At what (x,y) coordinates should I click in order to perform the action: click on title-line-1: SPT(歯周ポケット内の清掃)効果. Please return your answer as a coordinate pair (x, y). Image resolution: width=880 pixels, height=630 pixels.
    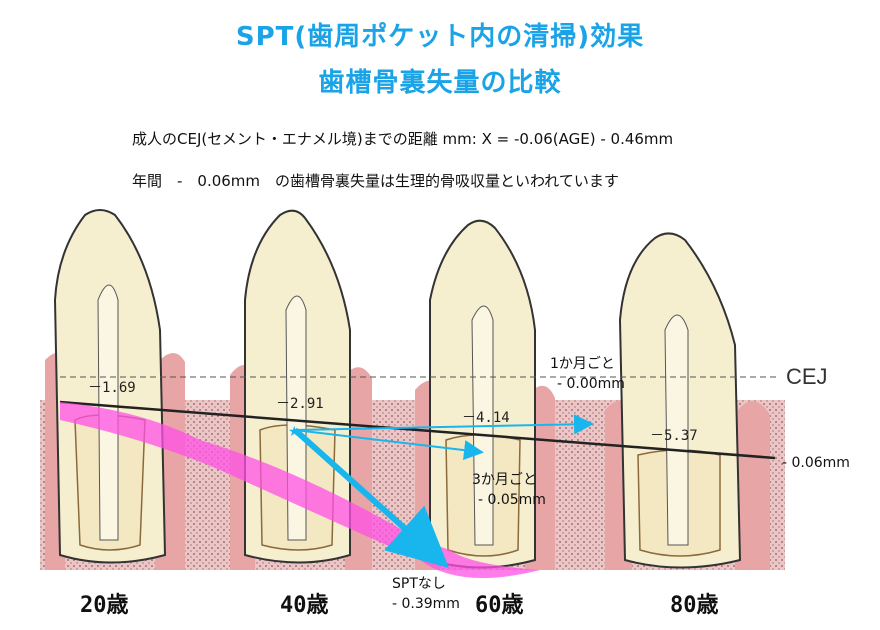
    Looking at the image, I should click on (440, 37).